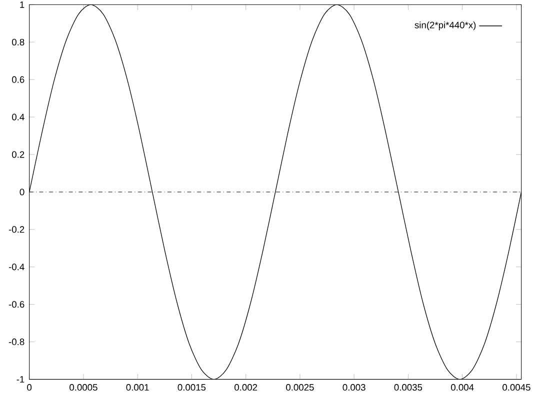 This screenshot has height=398, width=540. What do you see at coordinates (18, 42) in the screenshot?
I see `y-tick-label: 0.8` at bounding box center [18, 42].